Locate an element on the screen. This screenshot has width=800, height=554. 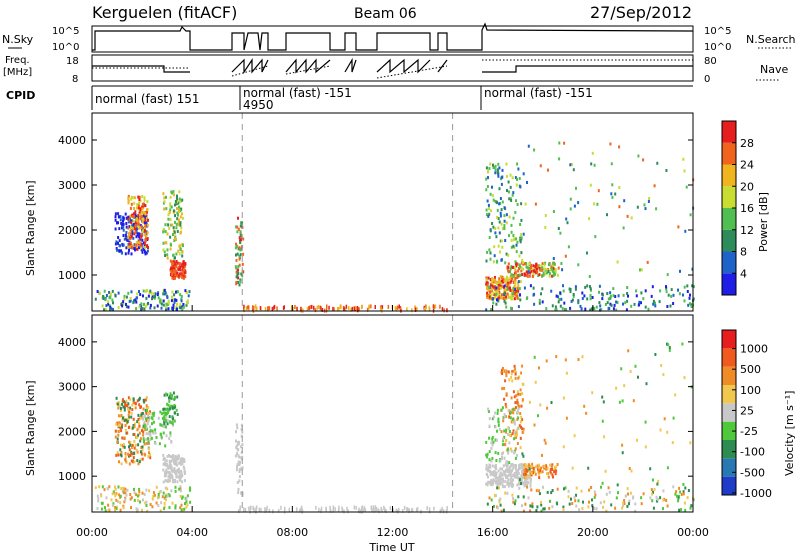
freq-frame is located at coordinates (392, 68).